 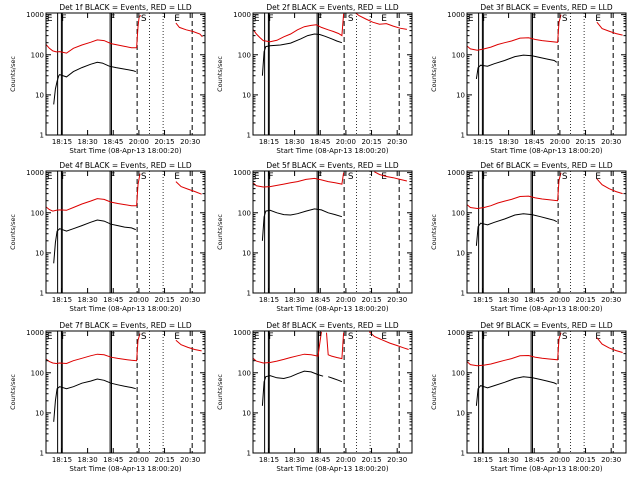 What do you see at coordinates (125, 165) in the screenshot?
I see `panel-title: Det 4f BLACK = Events, RED = LLD` at bounding box center [125, 165].